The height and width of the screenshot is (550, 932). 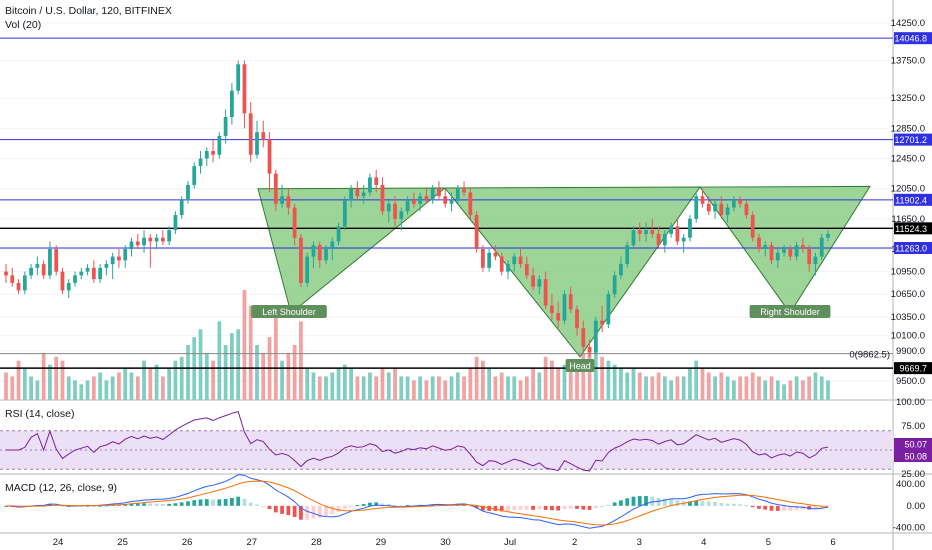 I want to click on price-tick-label: 9900.0, so click(x=910, y=351).